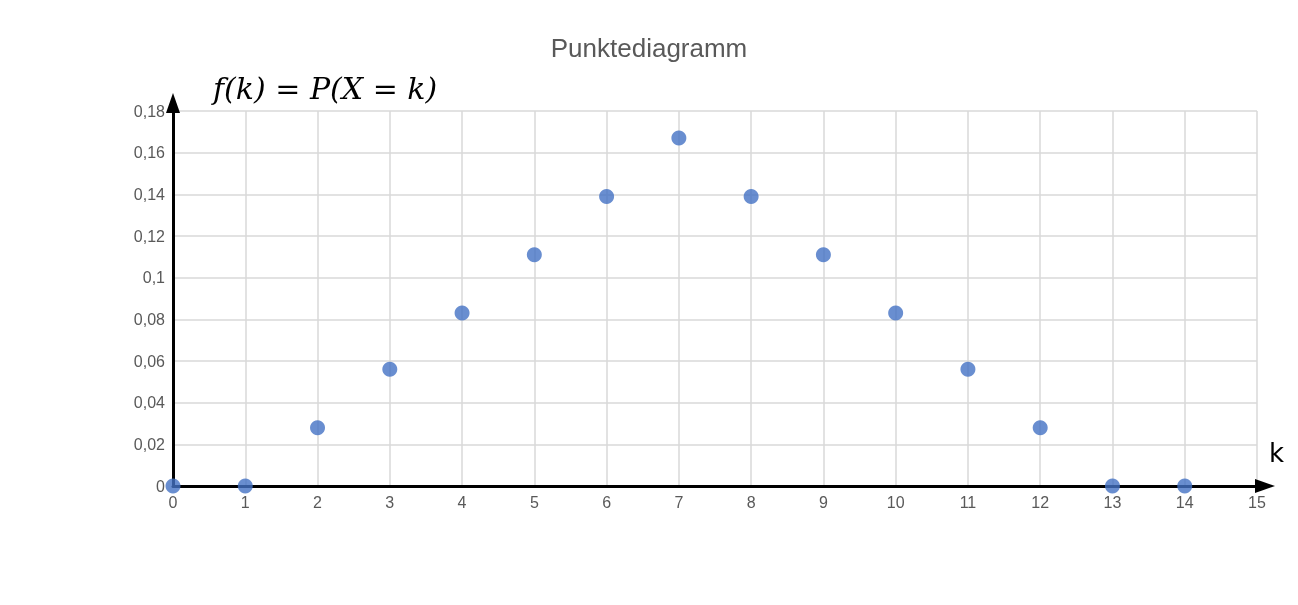  Describe the element at coordinates (534, 502) in the screenshot. I see `x-tick-label: 5` at that location.